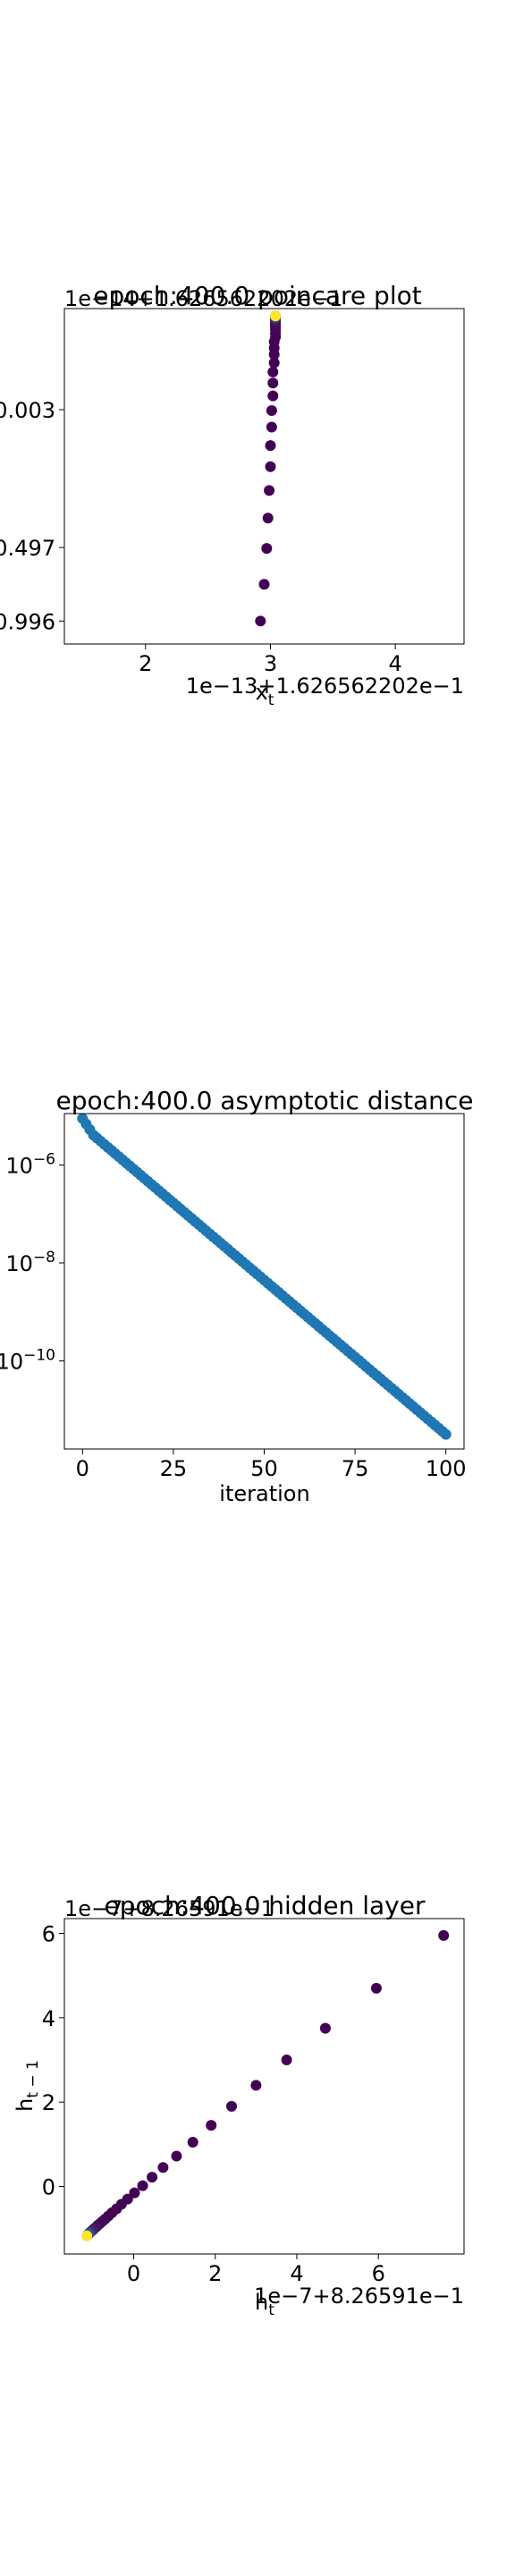  What do you see at coordinates (270, 663) in the screenshot?
I see `x-tick-label: 3` at bounding box center [270, 663].